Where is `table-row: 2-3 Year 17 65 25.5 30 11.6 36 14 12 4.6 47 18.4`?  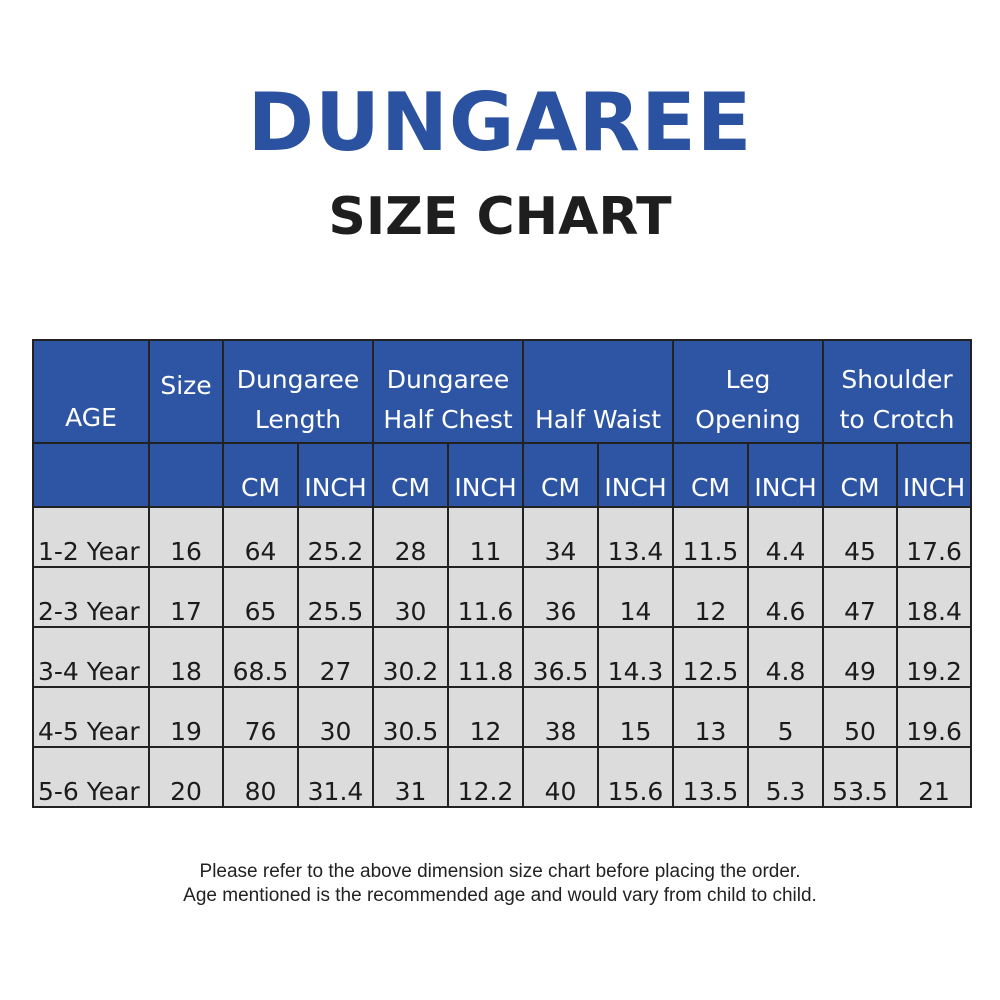
table-row: 2-3 Year 17 65 25.5 30 11.6 36 14 12 4.6 47 18.4 is located at coordinates (502, 597).